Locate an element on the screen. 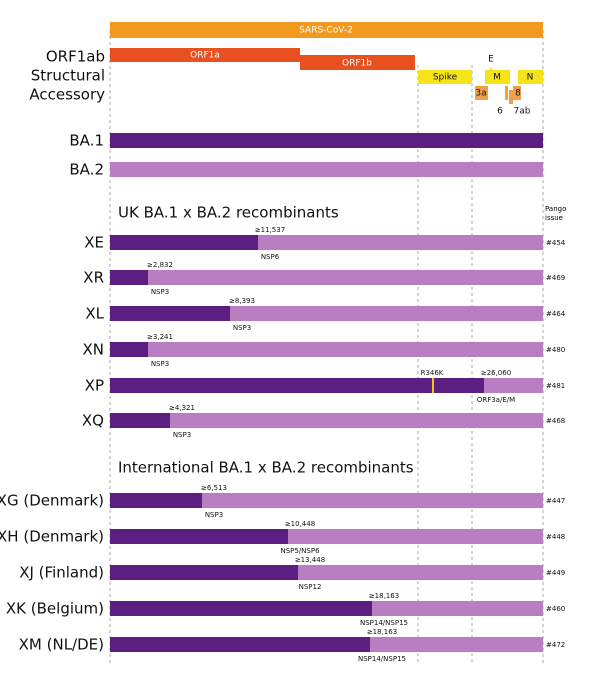  gene-label: N is located at coordinates (530, 78).